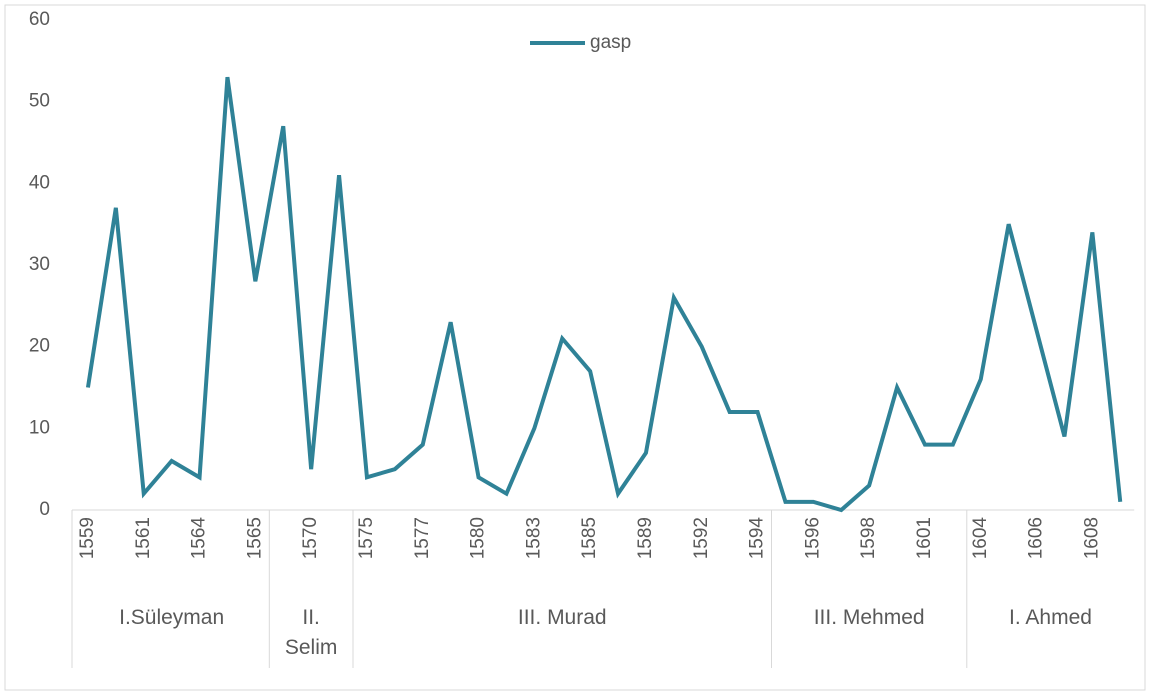 This screenshot has width=1152, height=695. Describe the element at coordinates (868, 538) in the screenshot. I see `x-tick-label: 1598` at that location.